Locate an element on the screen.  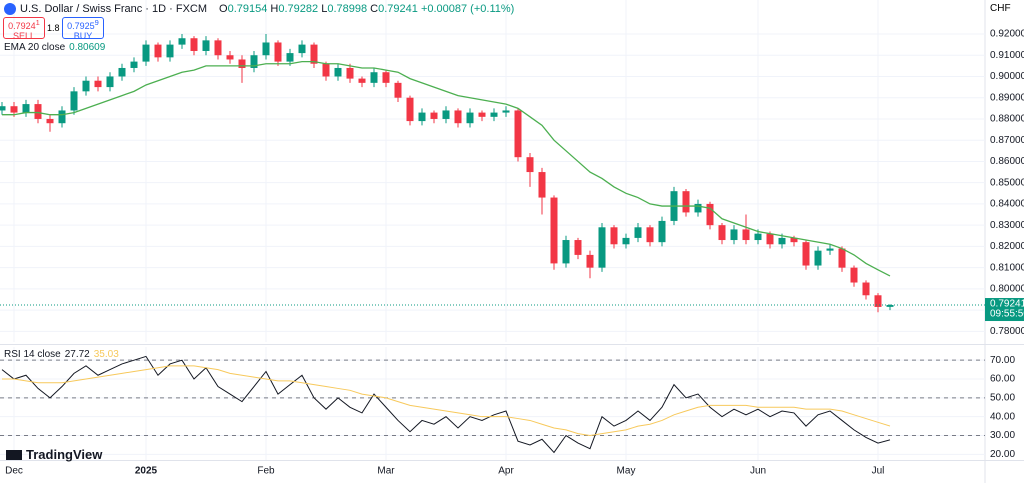
y-tick-label: 20.00 is located at coordinates (1002, 454).